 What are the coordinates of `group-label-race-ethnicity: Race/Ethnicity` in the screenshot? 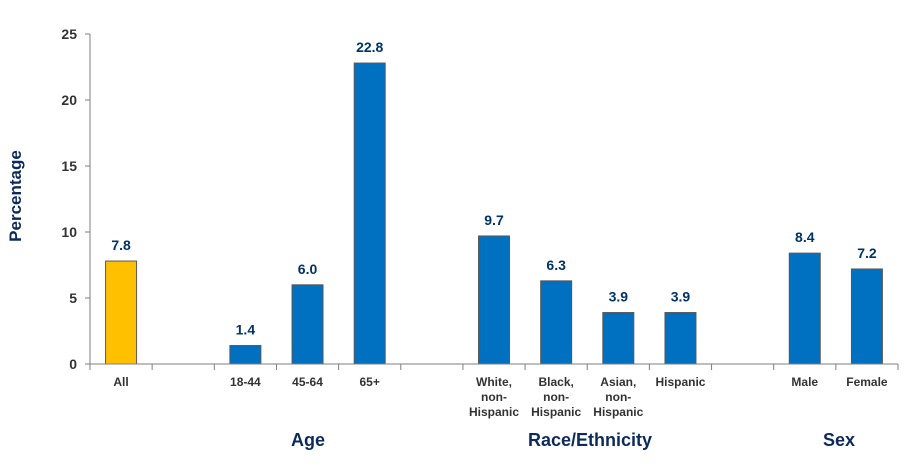 It's located at (590, 440).